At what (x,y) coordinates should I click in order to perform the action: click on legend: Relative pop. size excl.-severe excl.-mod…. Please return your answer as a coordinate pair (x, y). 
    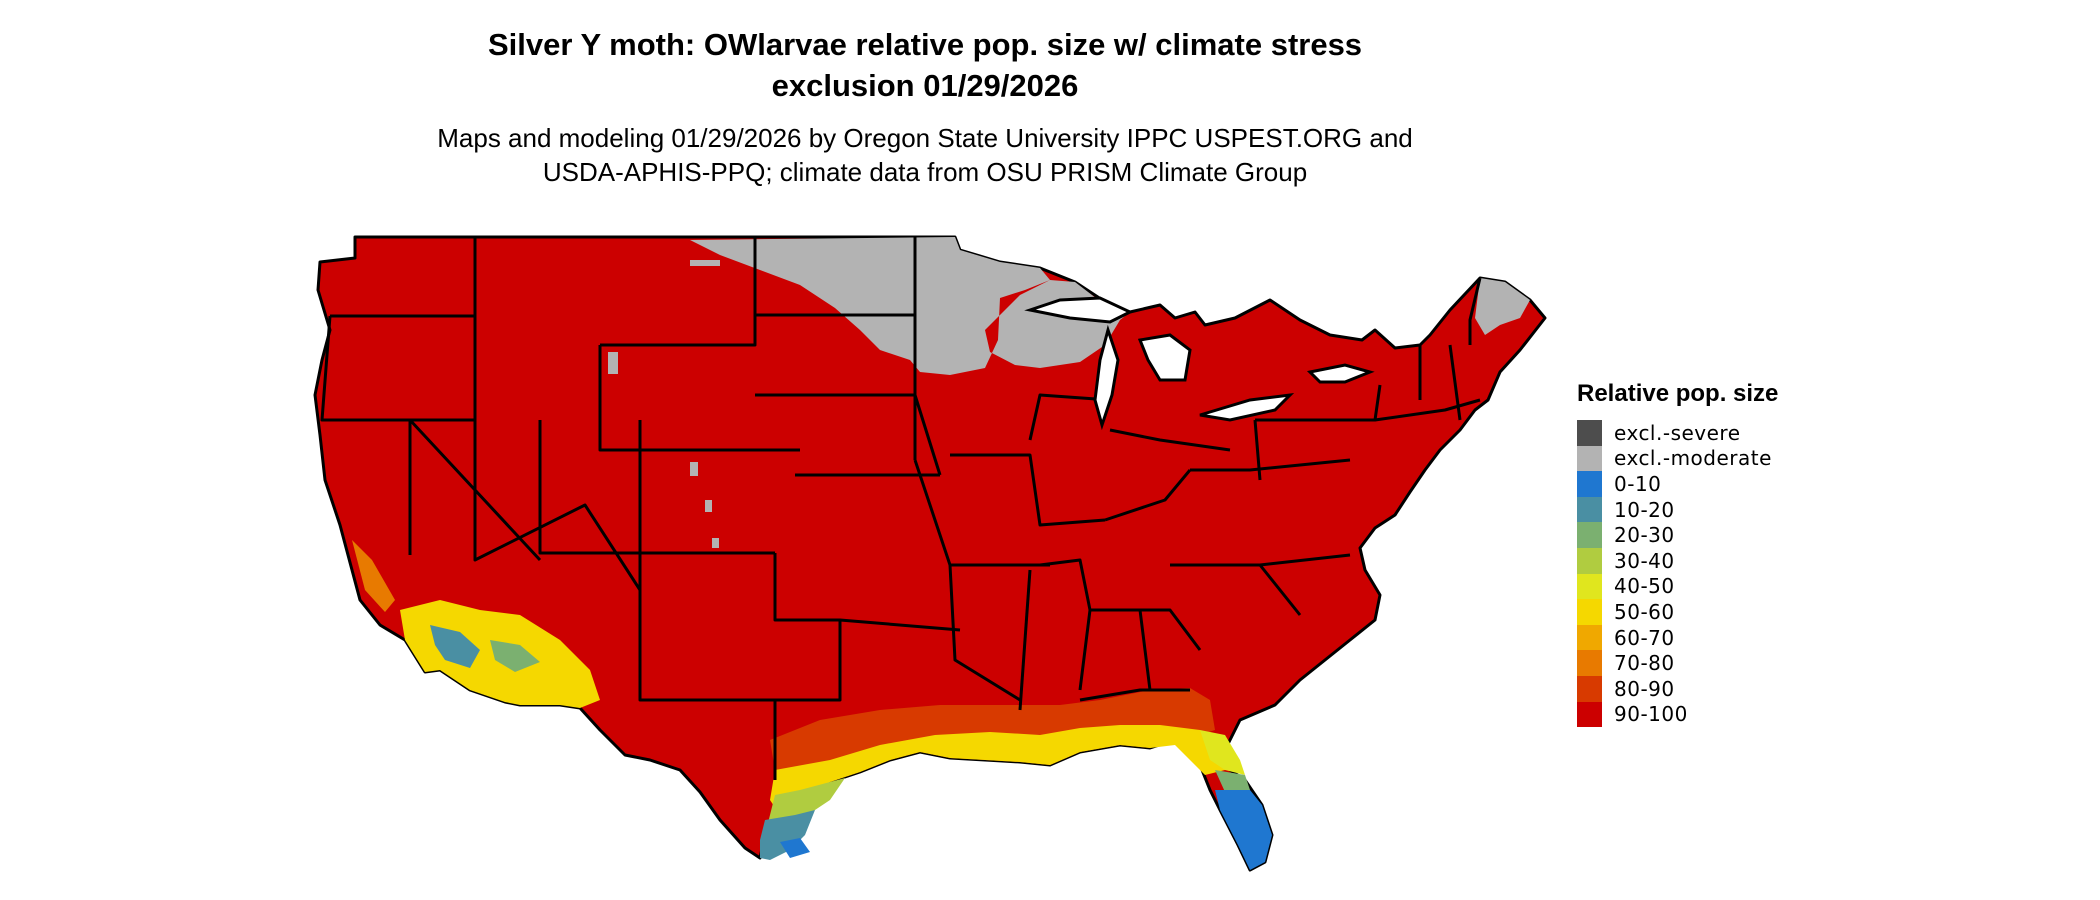
    Looking at the image, I should click on (1678, 554).